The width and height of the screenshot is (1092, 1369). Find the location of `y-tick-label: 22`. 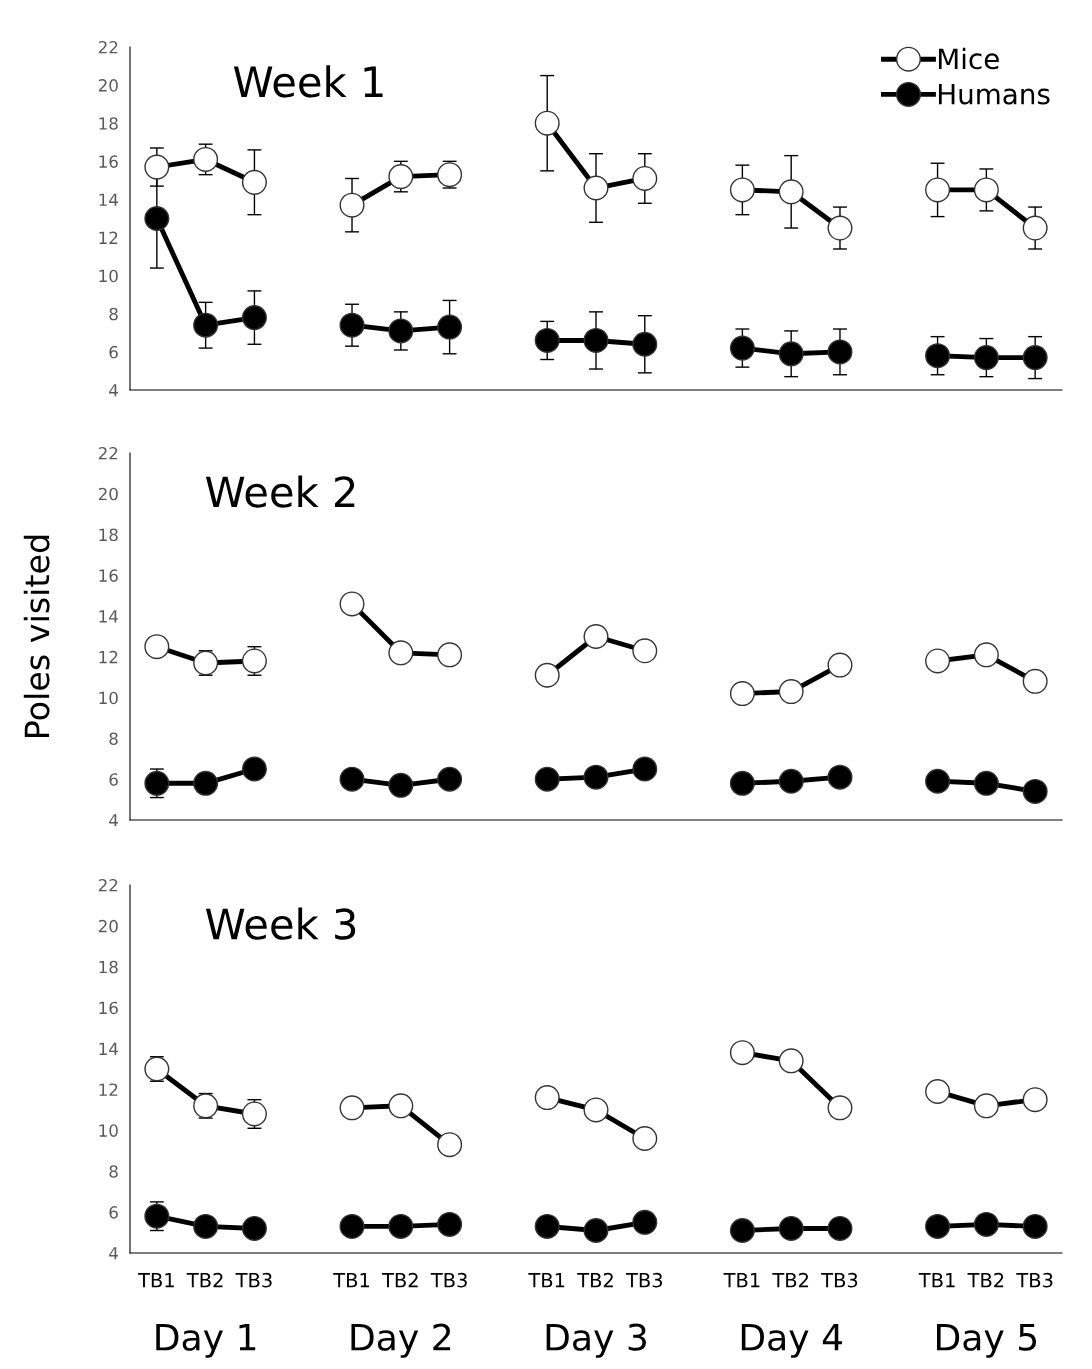

y-tick-label: 22 is located at coordinates (108, 47).